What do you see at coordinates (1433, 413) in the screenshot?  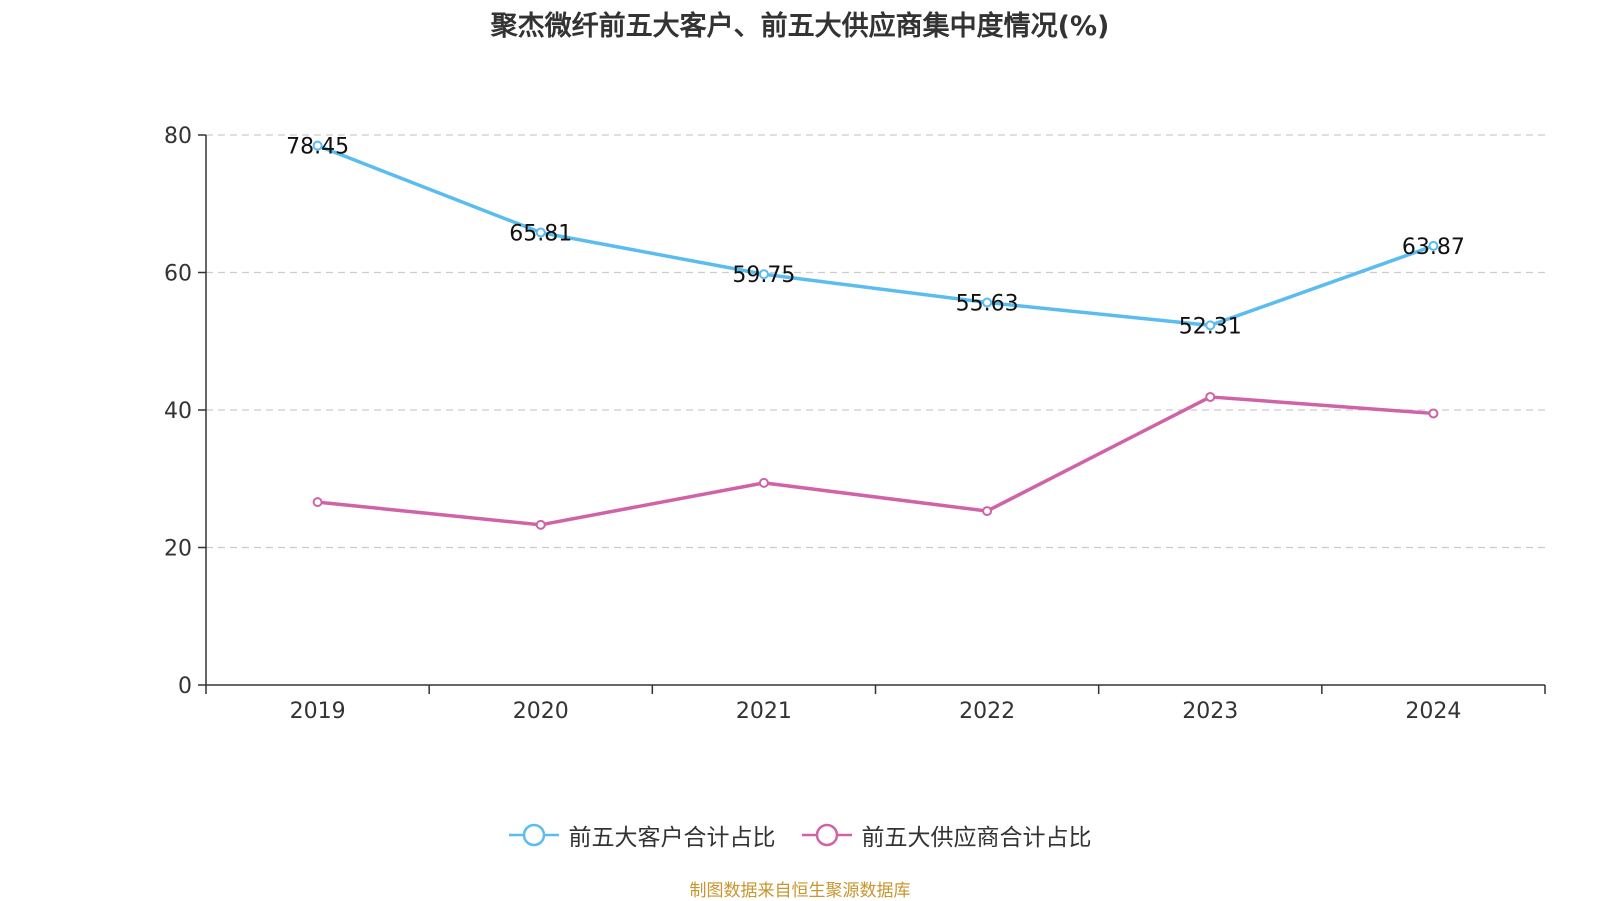 I see `series-1-point-2024` at bounding box center [1433, 413].